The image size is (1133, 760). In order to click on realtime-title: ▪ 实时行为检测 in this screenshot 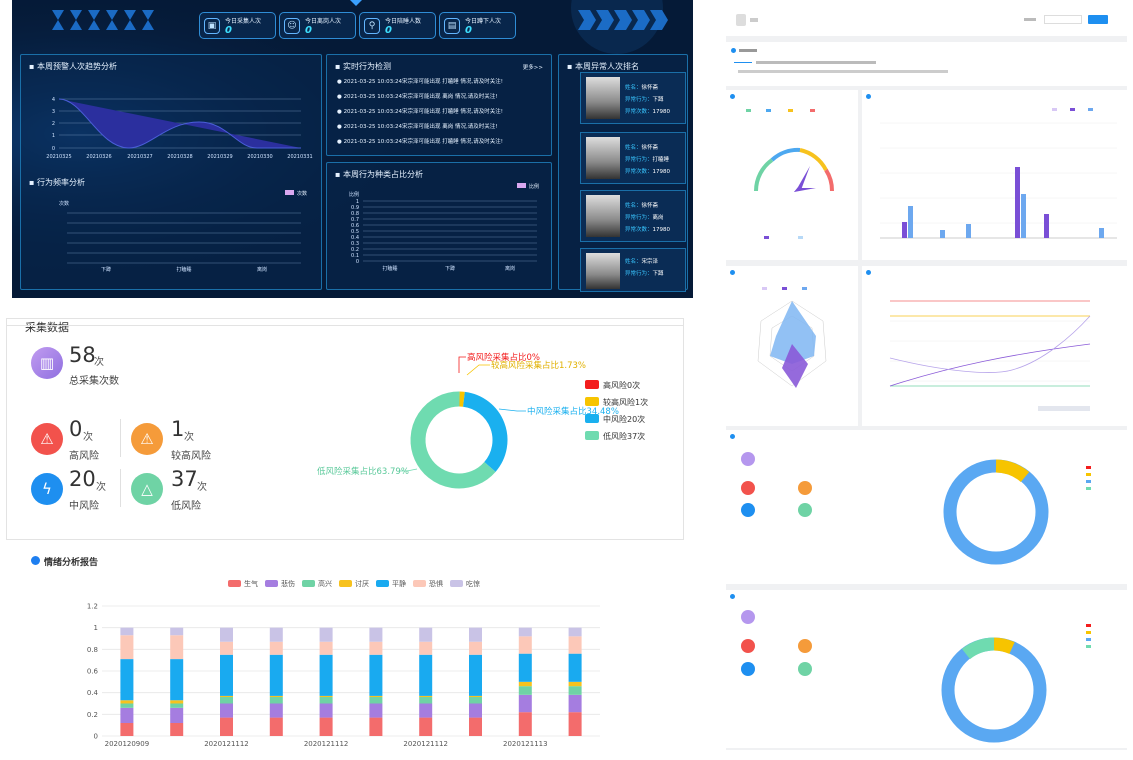, I will do `click(363, 66)`.